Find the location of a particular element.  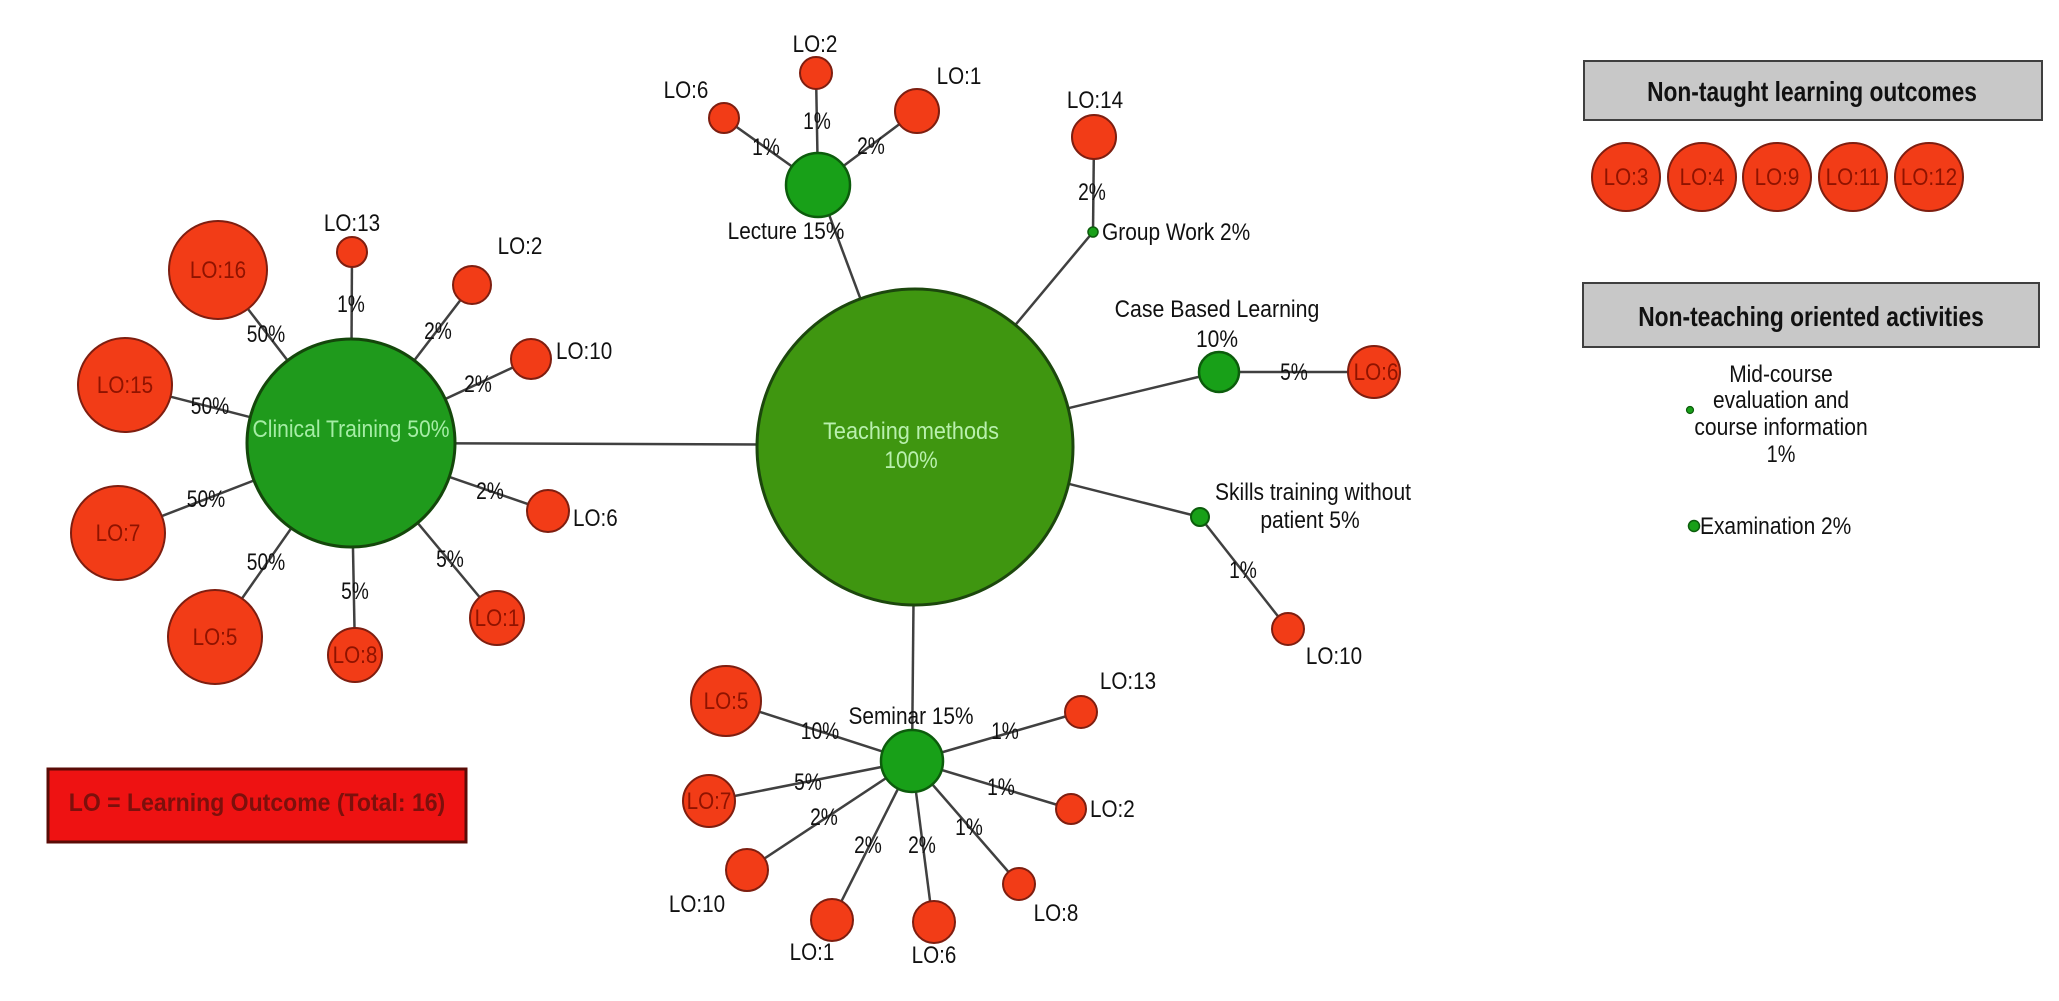

svg-text: Clinical Training 50% is located at coordinates (351, 429).